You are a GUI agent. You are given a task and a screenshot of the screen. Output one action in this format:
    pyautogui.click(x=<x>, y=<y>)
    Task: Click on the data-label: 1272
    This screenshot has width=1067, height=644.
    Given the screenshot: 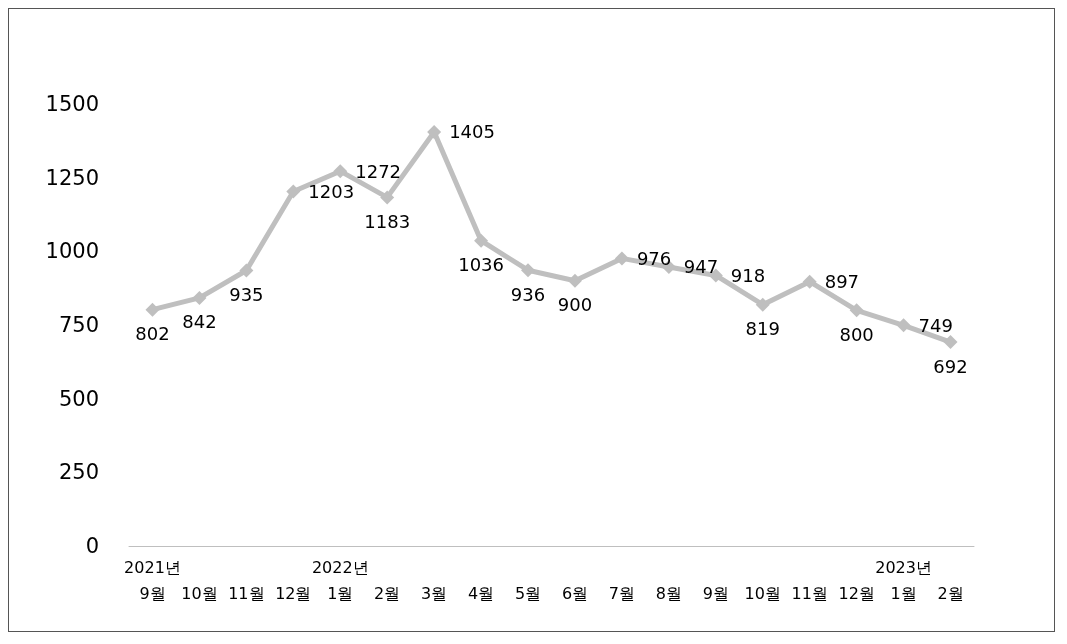 What is the action you would take?
    pyautogui.click(x=378, y=171)
    